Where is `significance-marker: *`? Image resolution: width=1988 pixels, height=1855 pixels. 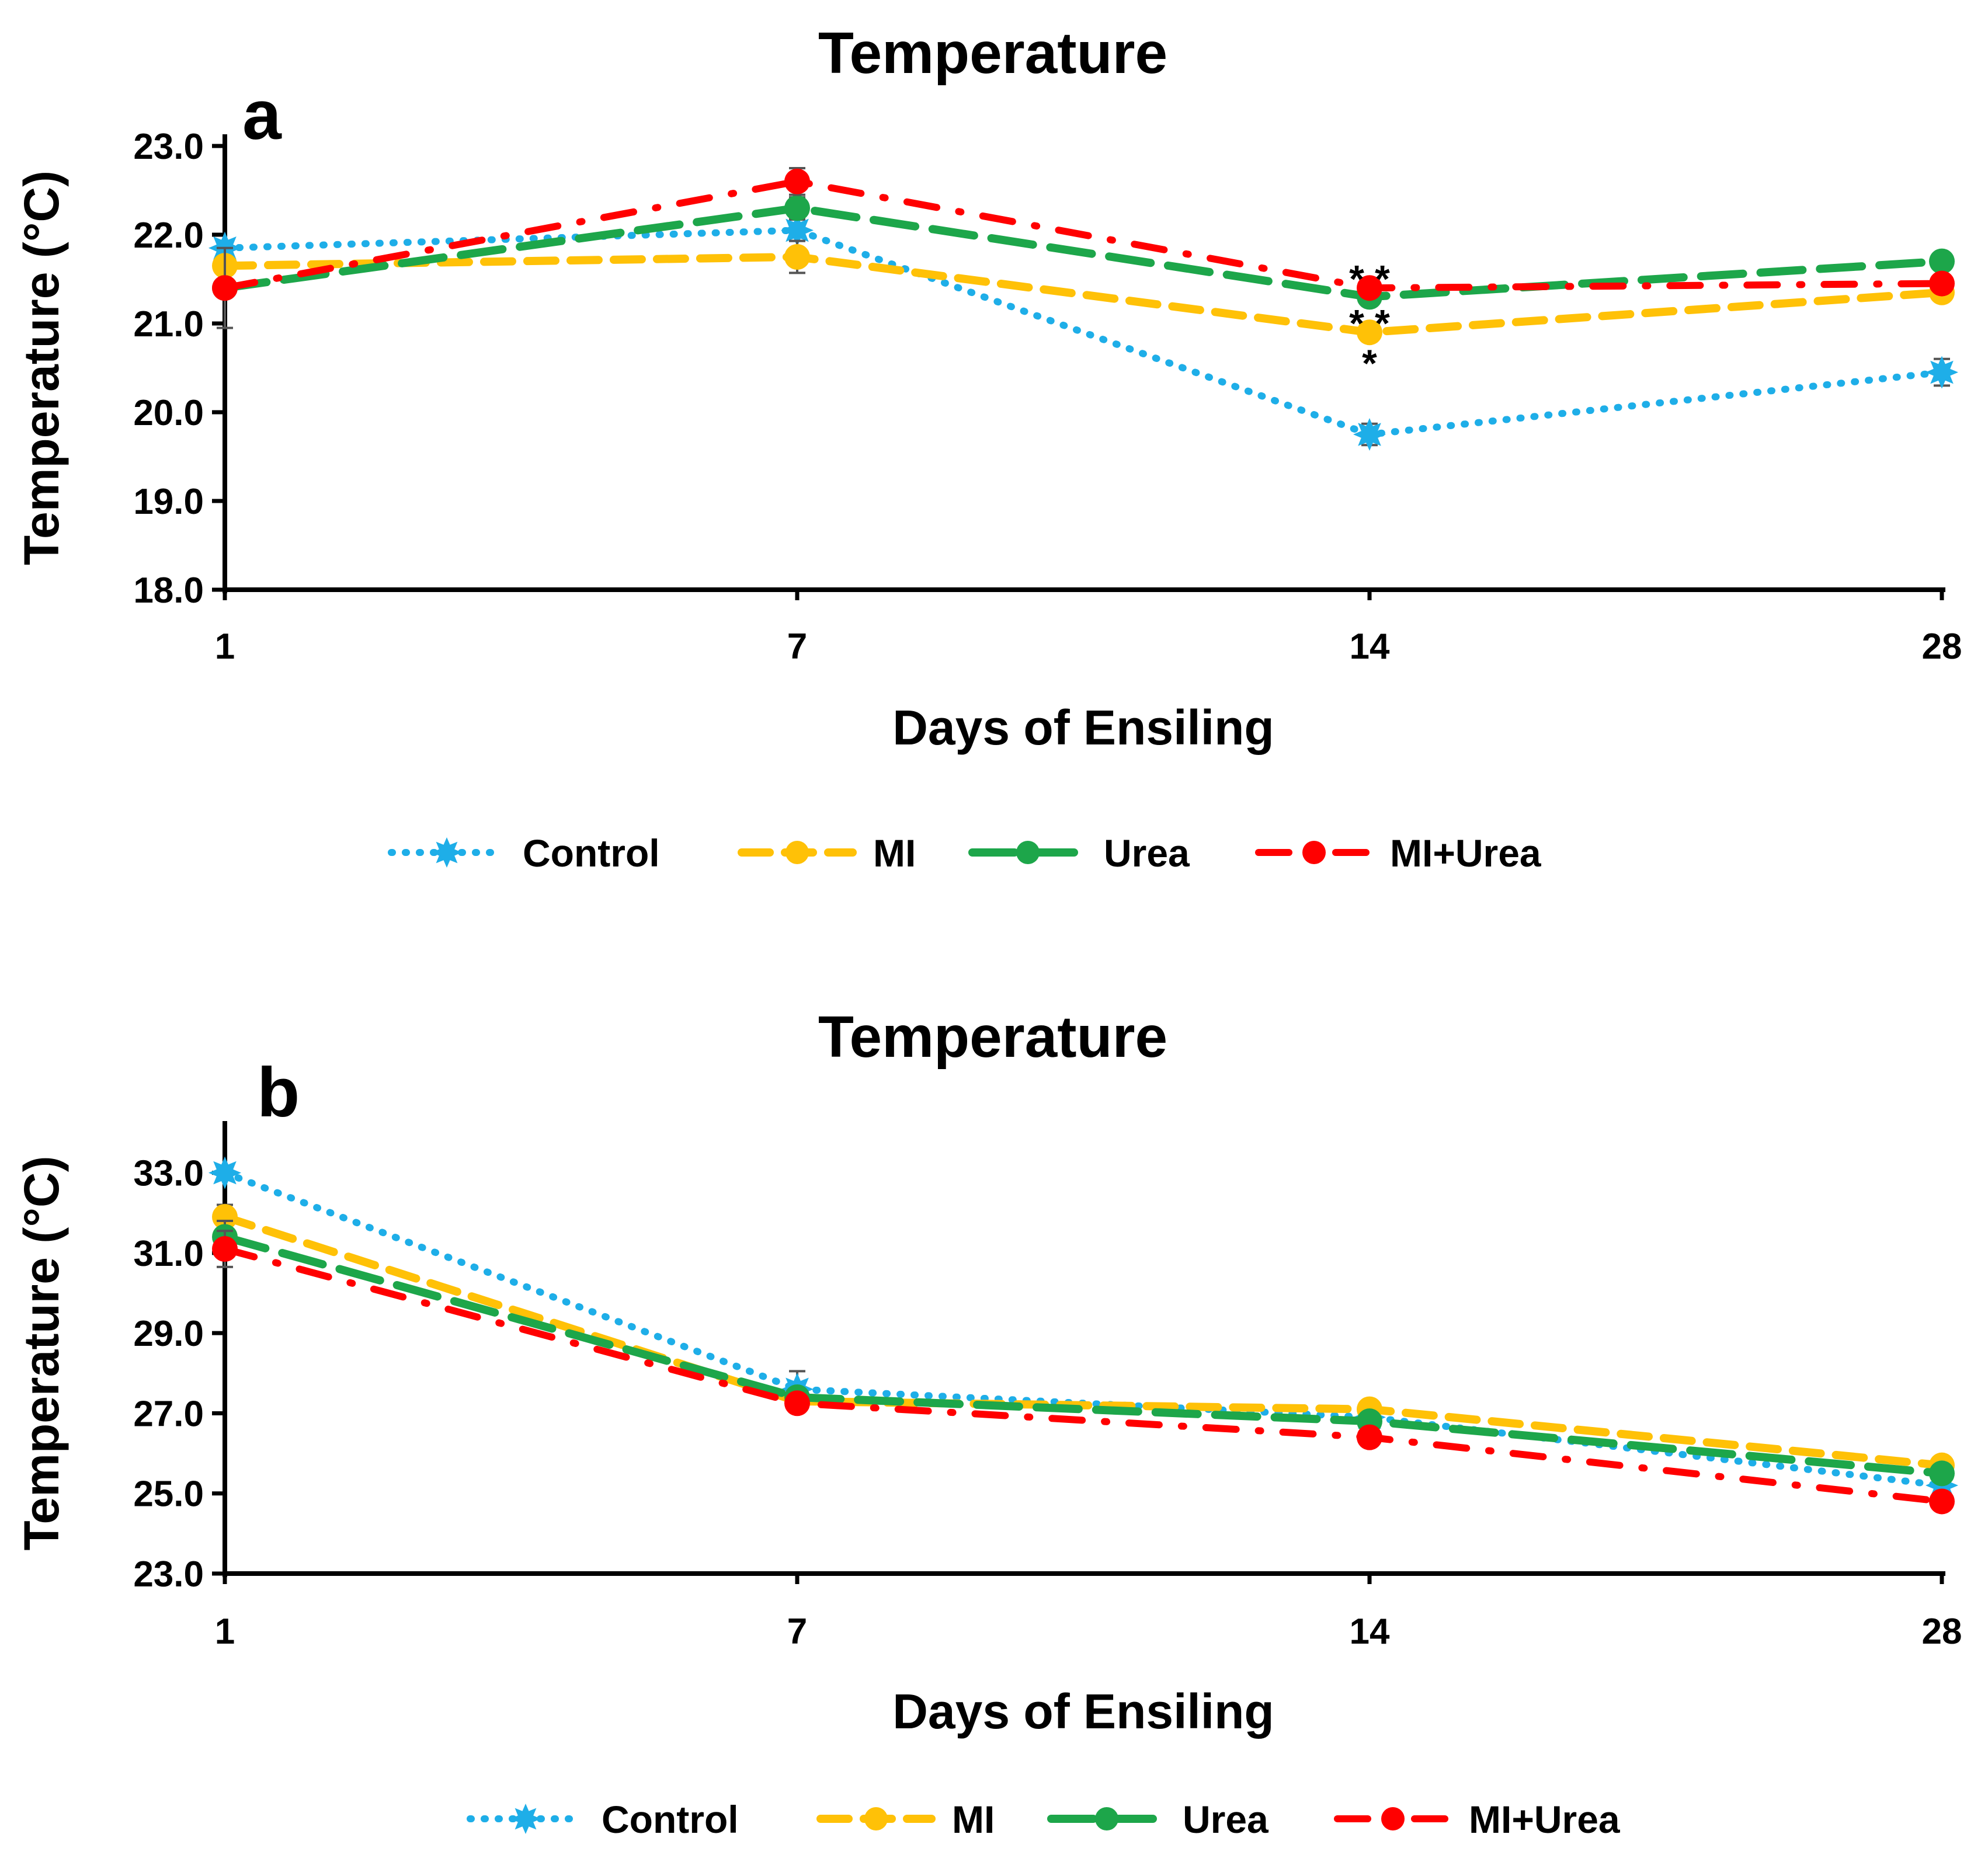 significance-marker: * is located at coordinates (1369, 363).